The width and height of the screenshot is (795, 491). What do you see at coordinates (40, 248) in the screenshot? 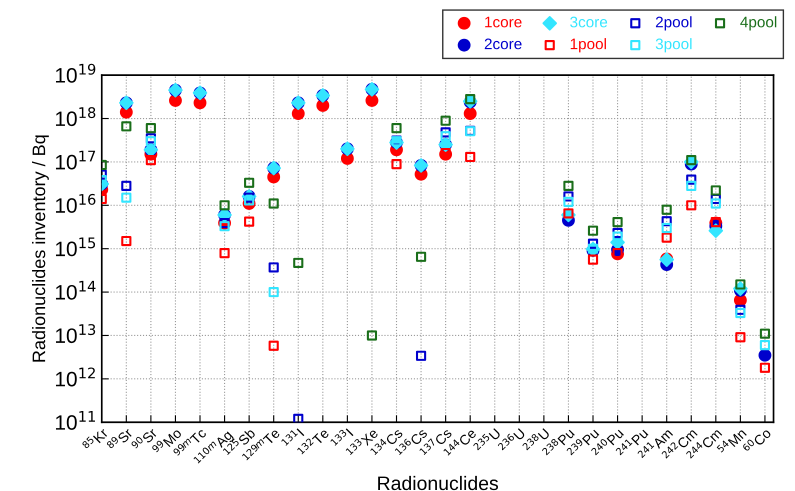
I see `y-axis-title: Radionuclides inventory / Bq` at bounding box center [40, 248].